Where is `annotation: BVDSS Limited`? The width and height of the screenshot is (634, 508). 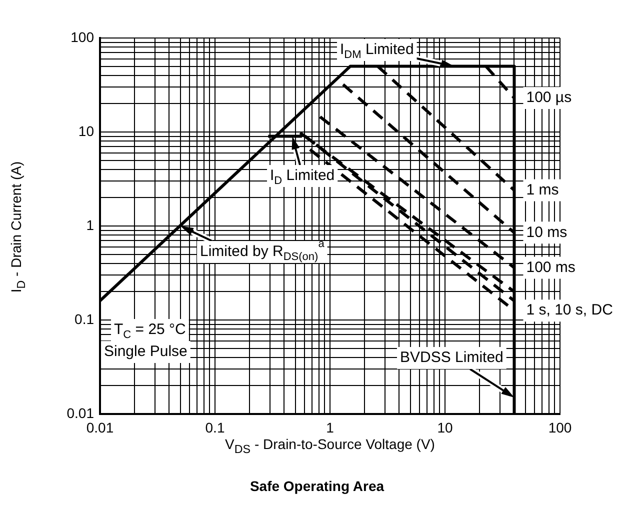
annotation: BVDSS Limited is located at coordinates (452, 357).